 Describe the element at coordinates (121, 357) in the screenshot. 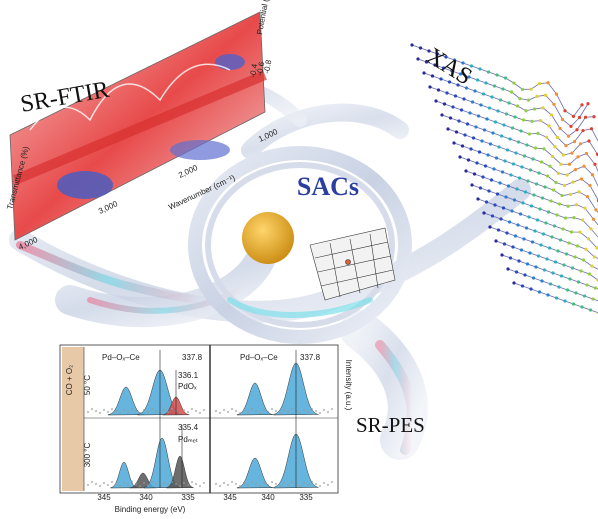

I see `pes-peak-label: Pd–Oₓ–Ce` at that location.